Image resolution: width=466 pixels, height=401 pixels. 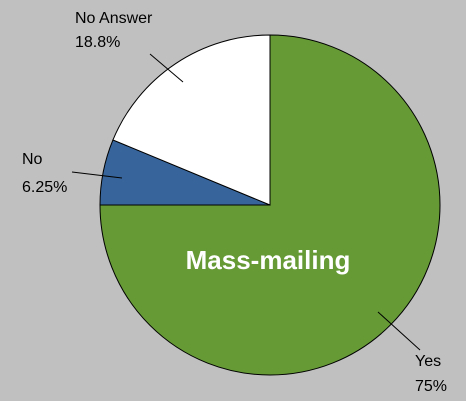 I want to click on slice-label: Yes, so click(x=428, y=361).